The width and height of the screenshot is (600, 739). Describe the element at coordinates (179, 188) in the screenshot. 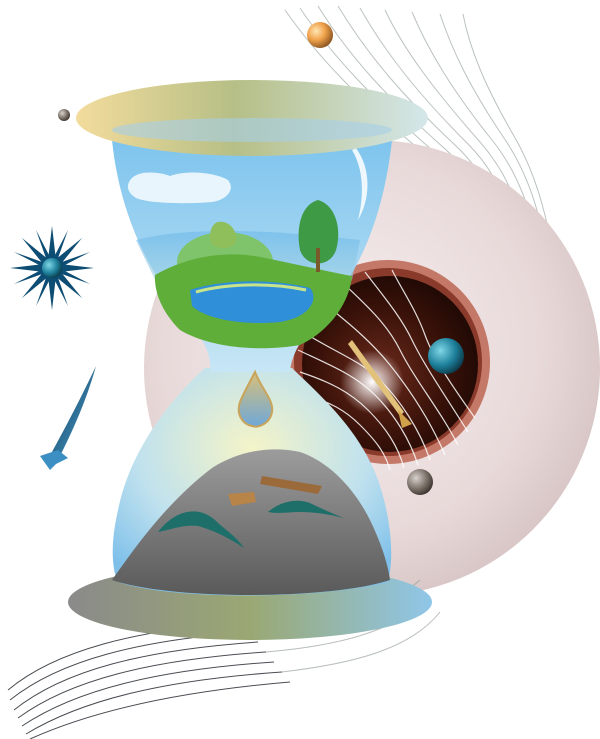

I see `cloud` at that location.